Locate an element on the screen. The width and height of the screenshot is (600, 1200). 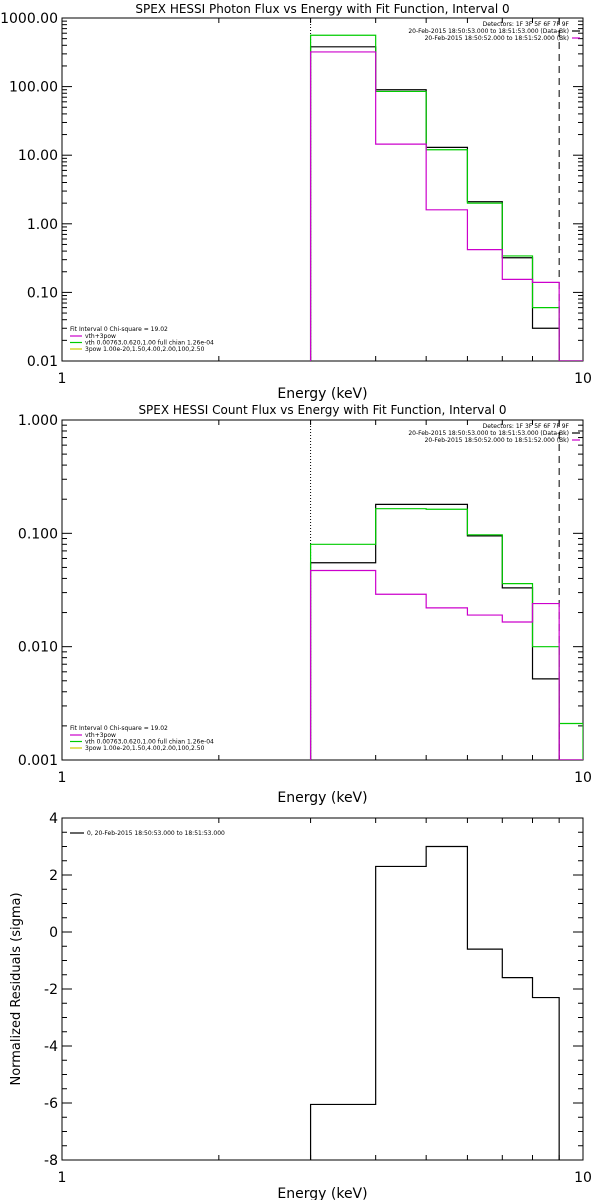
y-tick-label: 0.100 is located at coordinates (38, 534).